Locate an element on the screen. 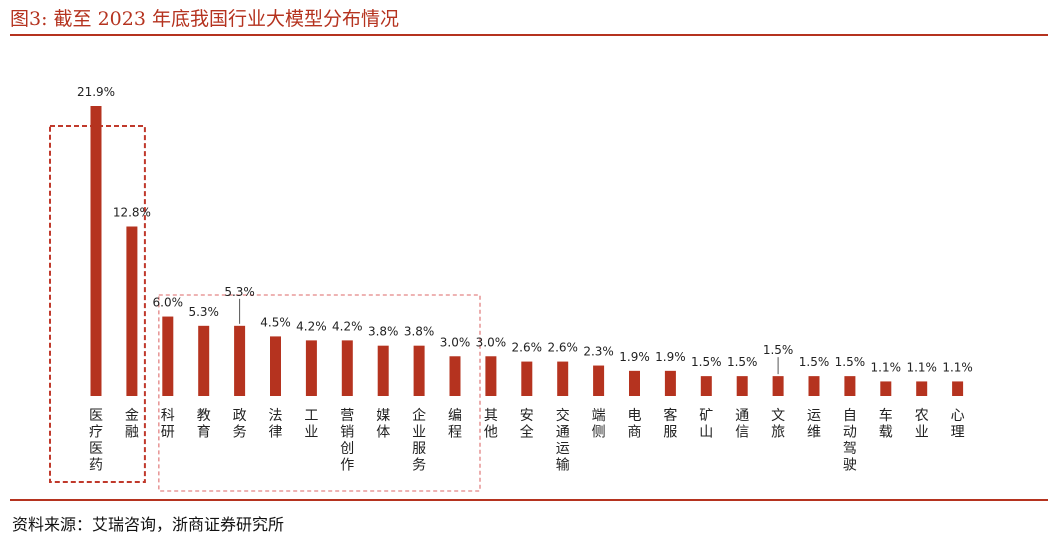  category-label-4: 教育 is located at coordinates (204, 424).